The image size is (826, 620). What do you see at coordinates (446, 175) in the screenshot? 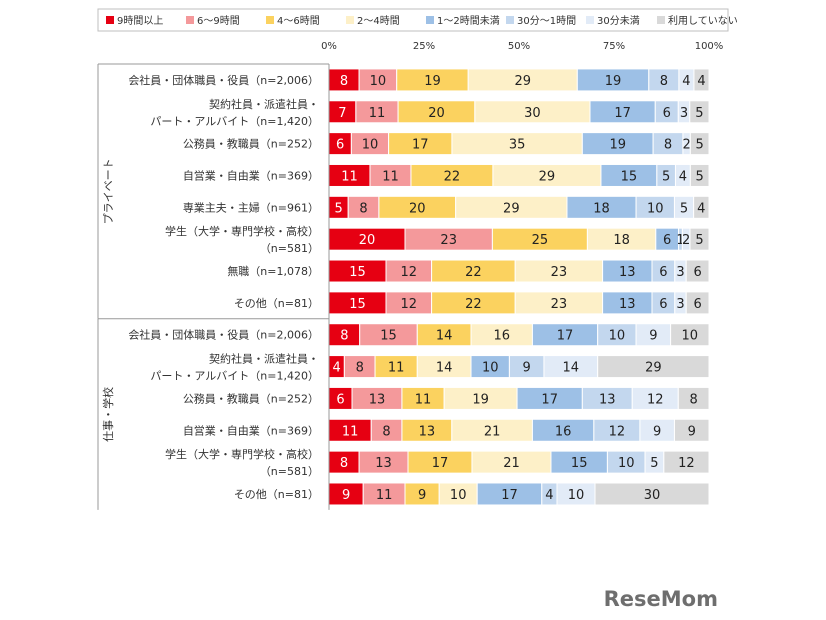
I see `bar-row: 自営業・自由業（n=369） 11 11 22 29 15 5 4 5` at bounding box center [446, 175].